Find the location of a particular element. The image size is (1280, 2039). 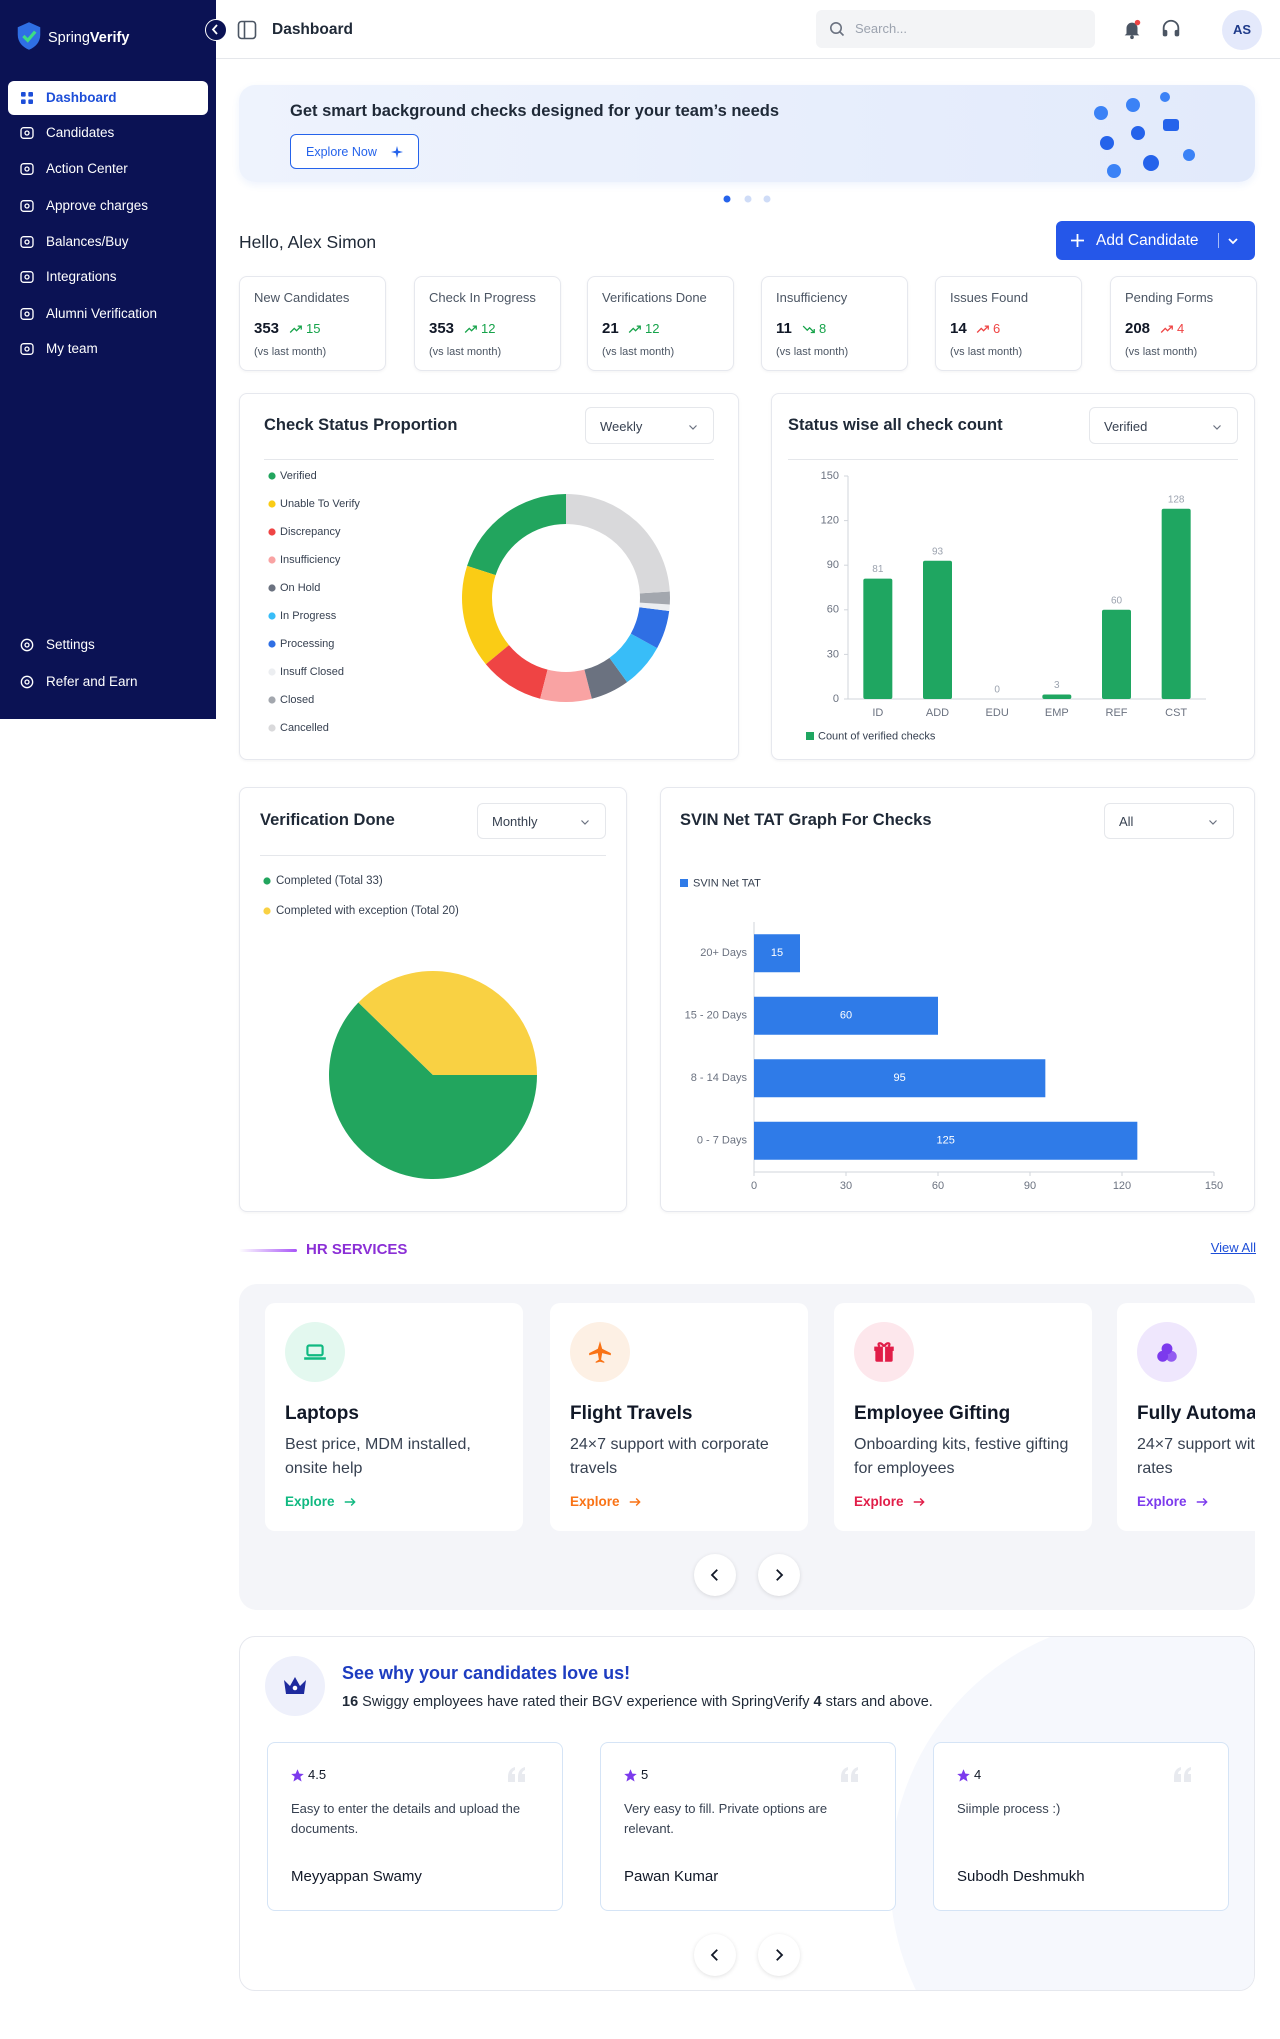

collapse-button is located at coordinates (216, 30).